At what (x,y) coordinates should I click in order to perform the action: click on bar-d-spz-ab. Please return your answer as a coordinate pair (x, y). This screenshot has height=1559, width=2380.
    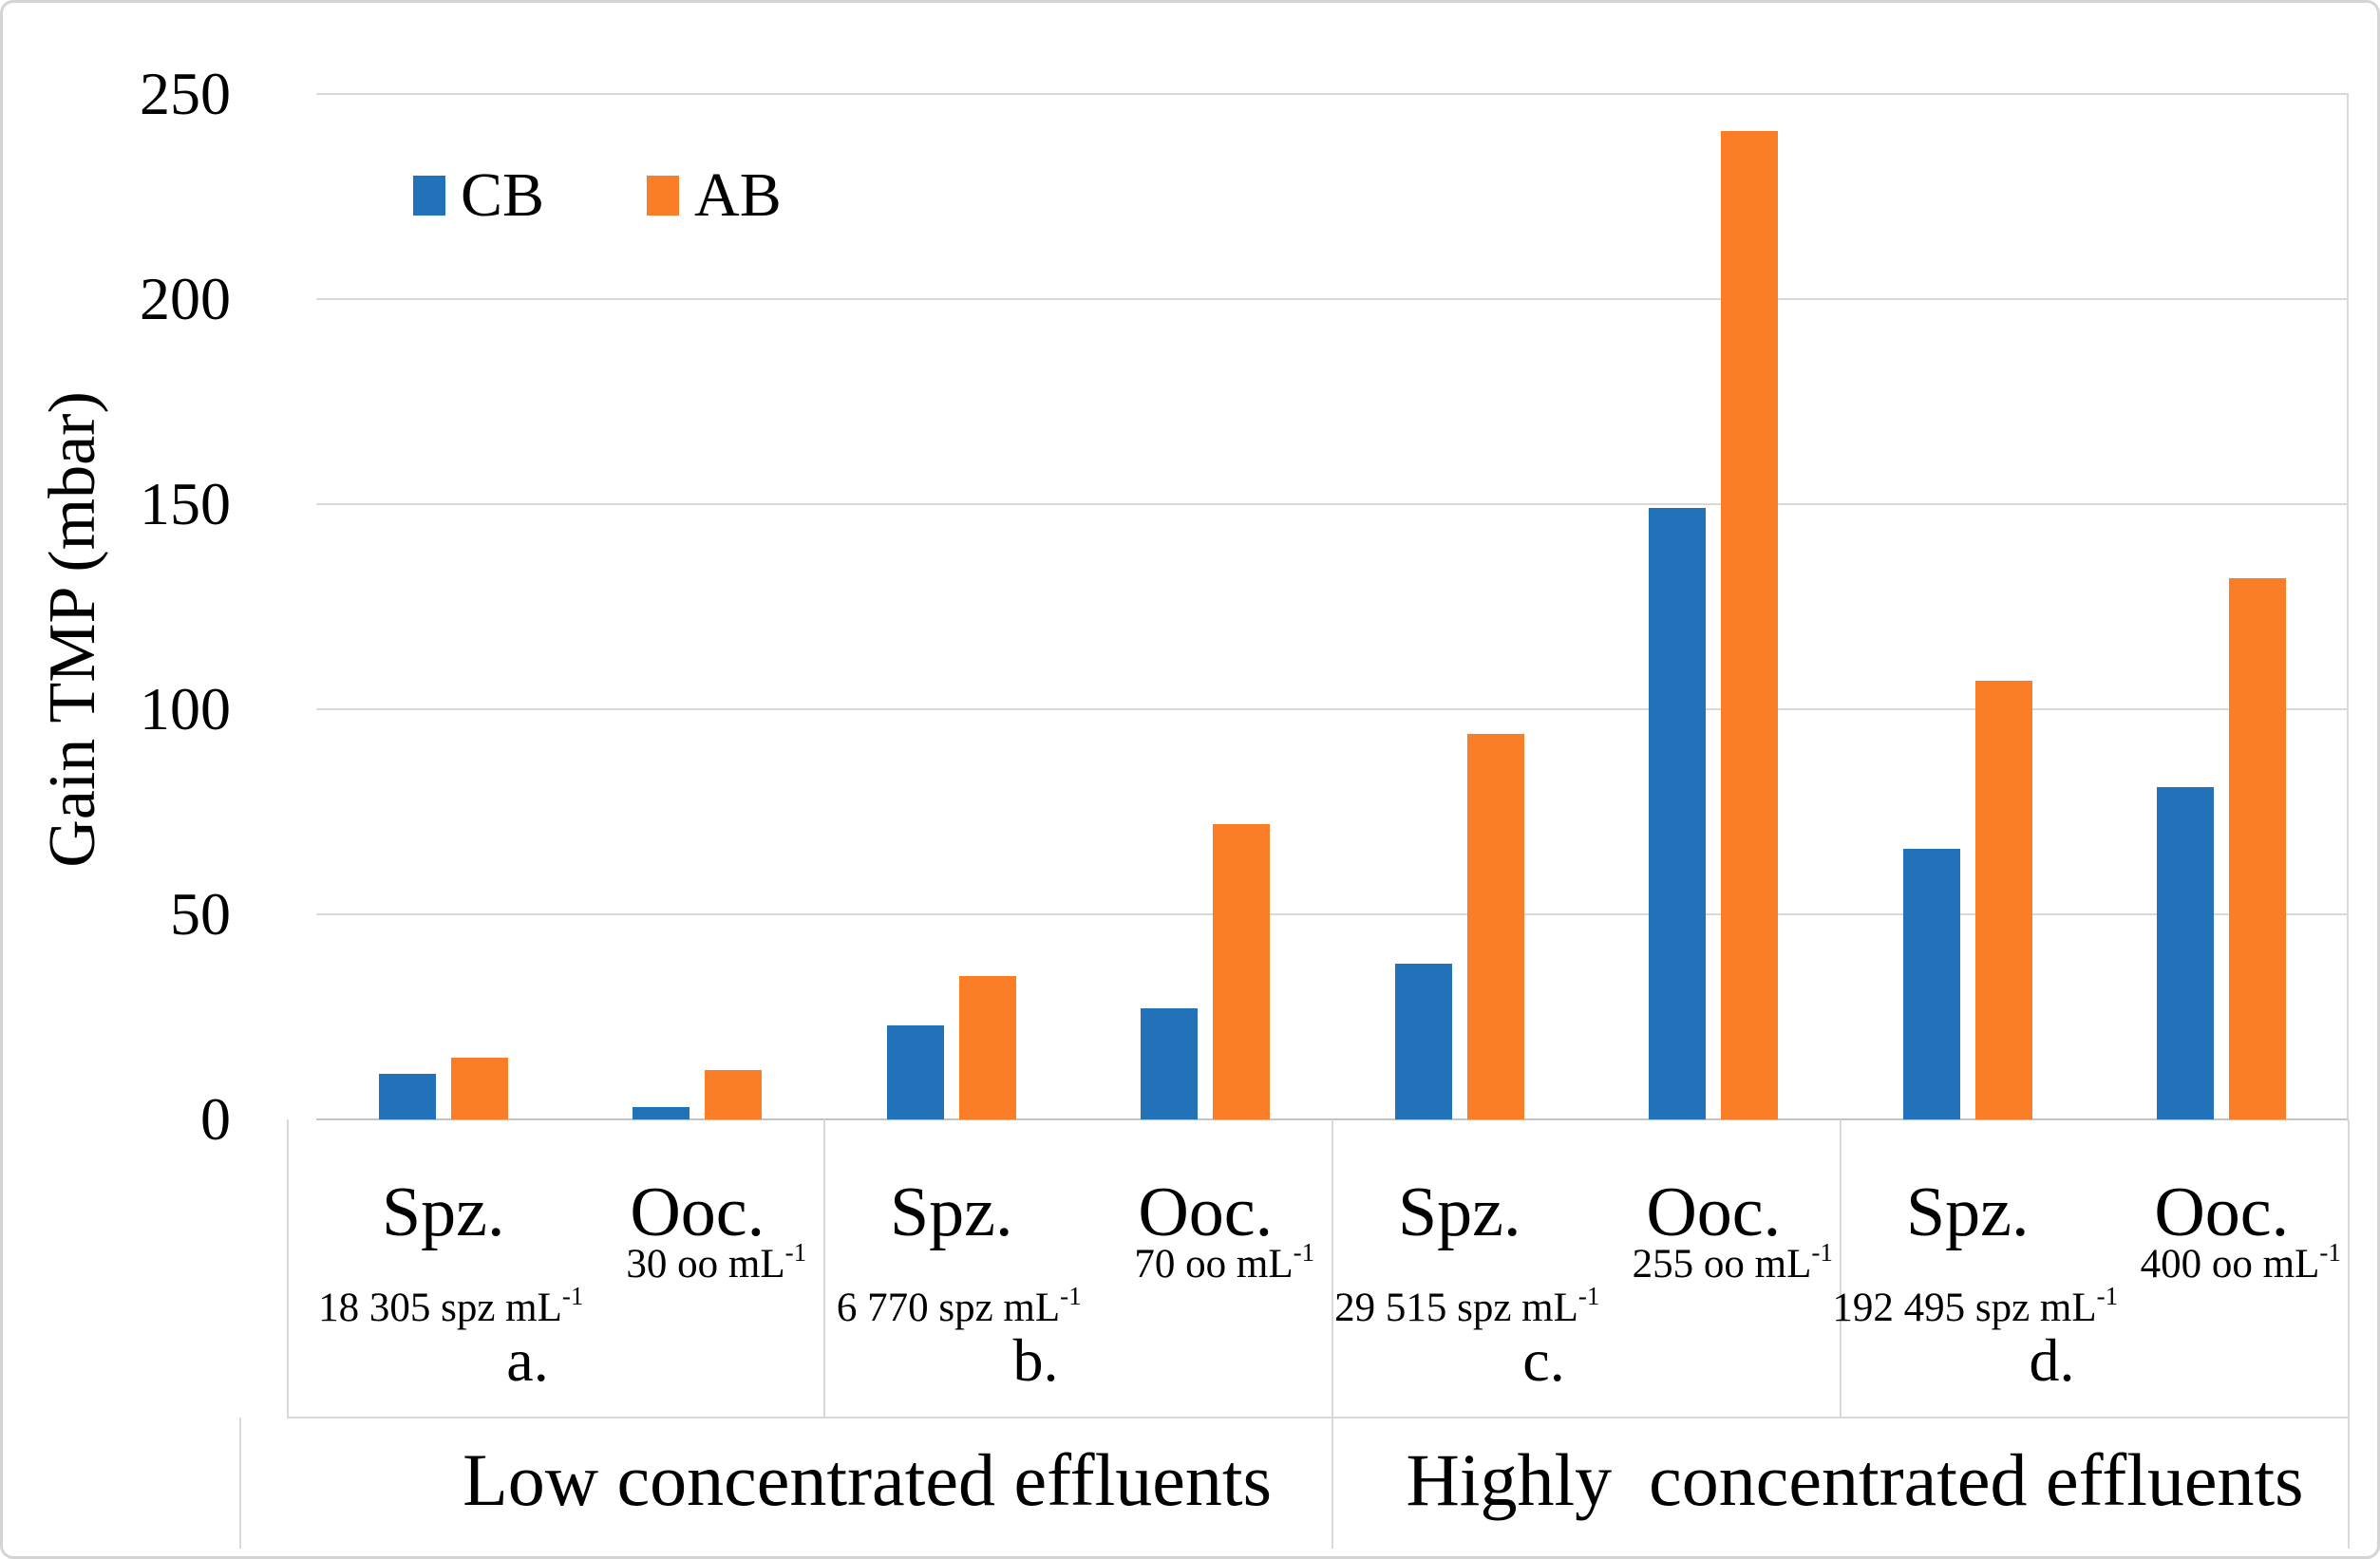
    Looking at the image, I should click on (2003, 899).